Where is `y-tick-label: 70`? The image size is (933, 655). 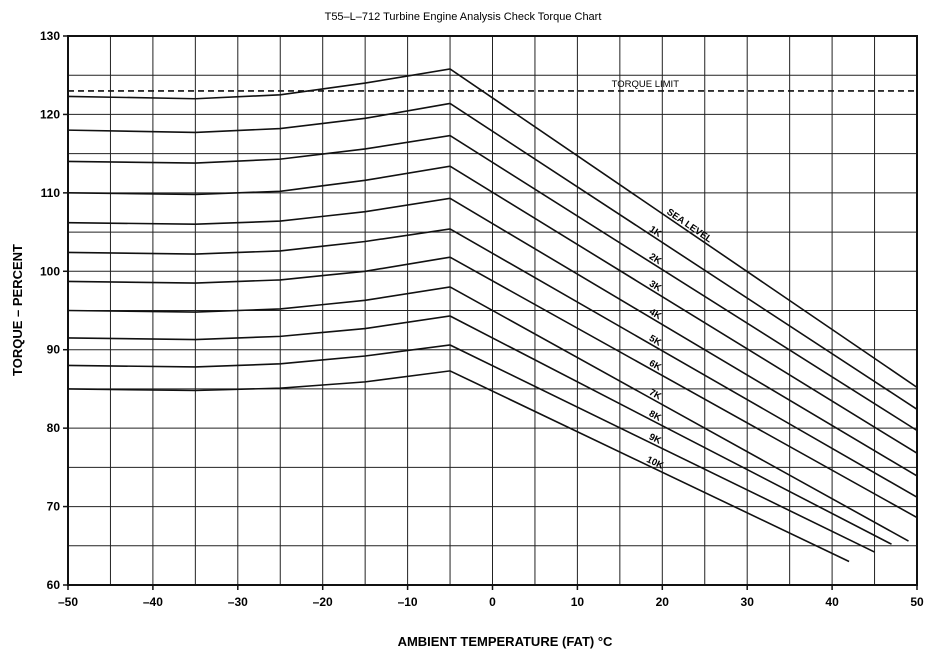 y-tick-label: 70 is located at coordinates (54, 507).